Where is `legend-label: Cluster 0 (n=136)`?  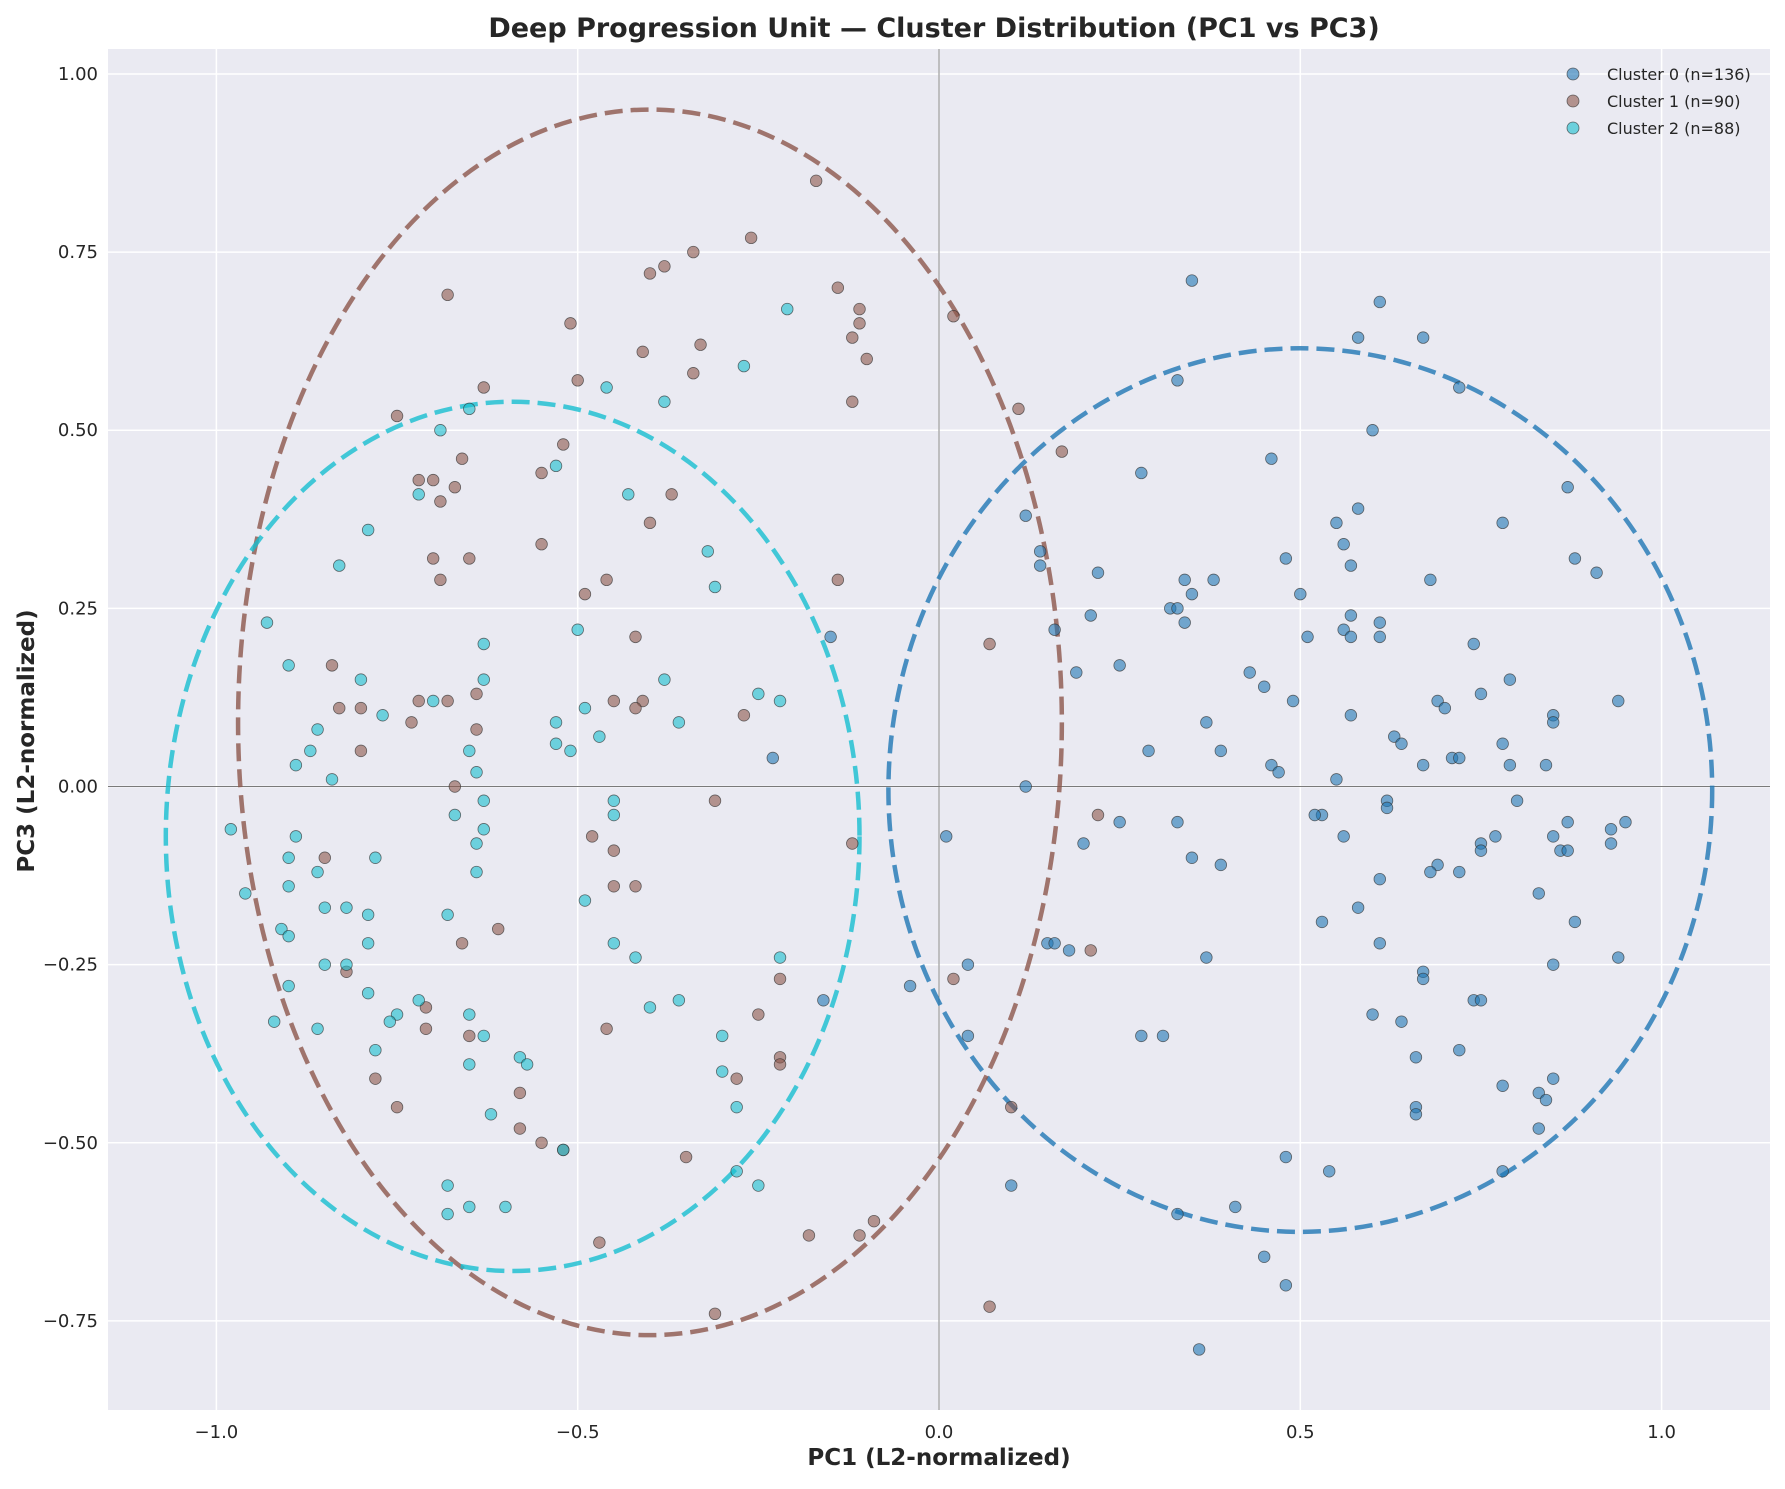
legend-label: Cluster 0 (n=136) is located at coordinates (1679, 74).